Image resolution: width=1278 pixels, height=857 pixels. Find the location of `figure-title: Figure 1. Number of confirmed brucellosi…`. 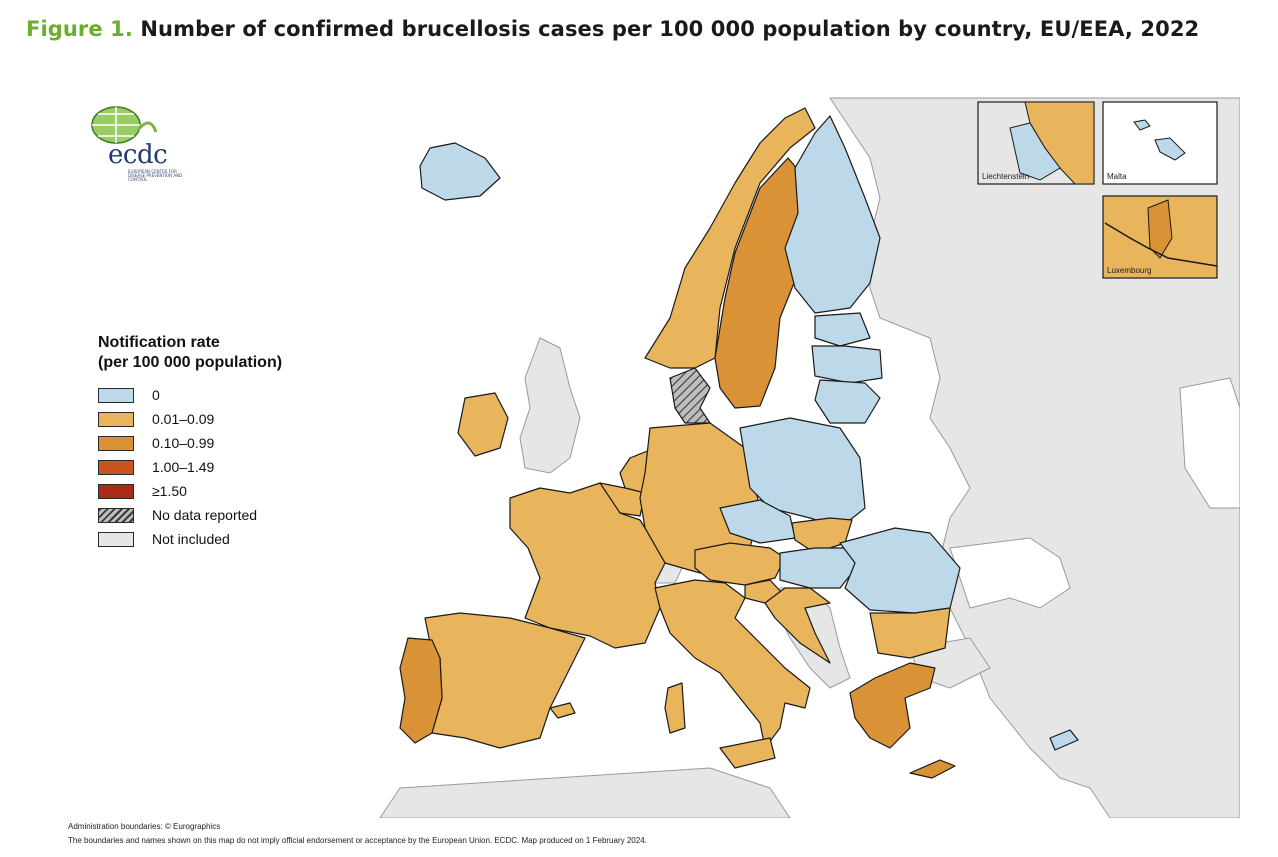

figure-title: Figure 1. Number of confirmed brucellosi… is located at coordinates (612, 29).